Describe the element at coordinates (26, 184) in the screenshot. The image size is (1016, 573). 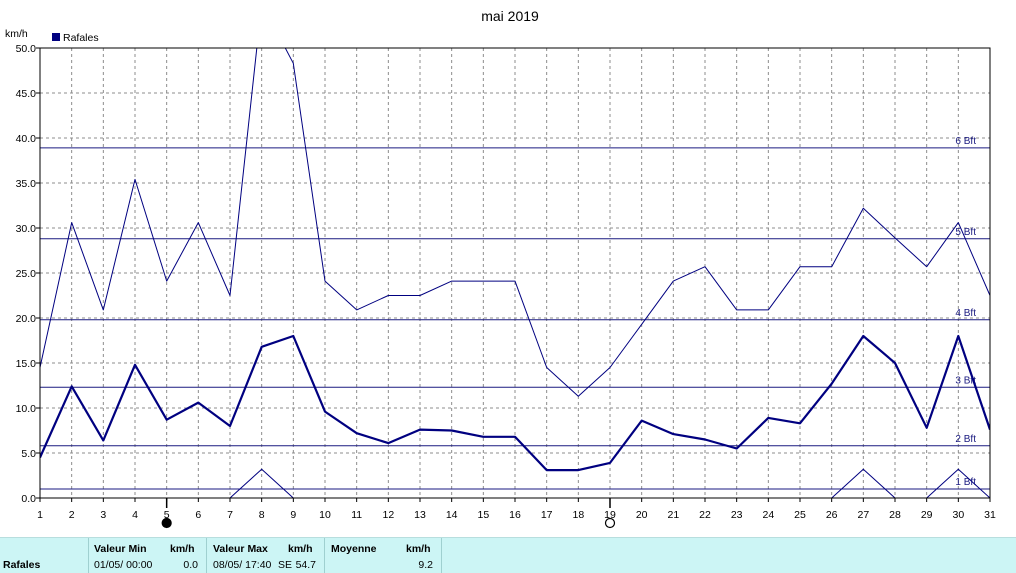
I see `y-tick-label: 35.0` at that location.